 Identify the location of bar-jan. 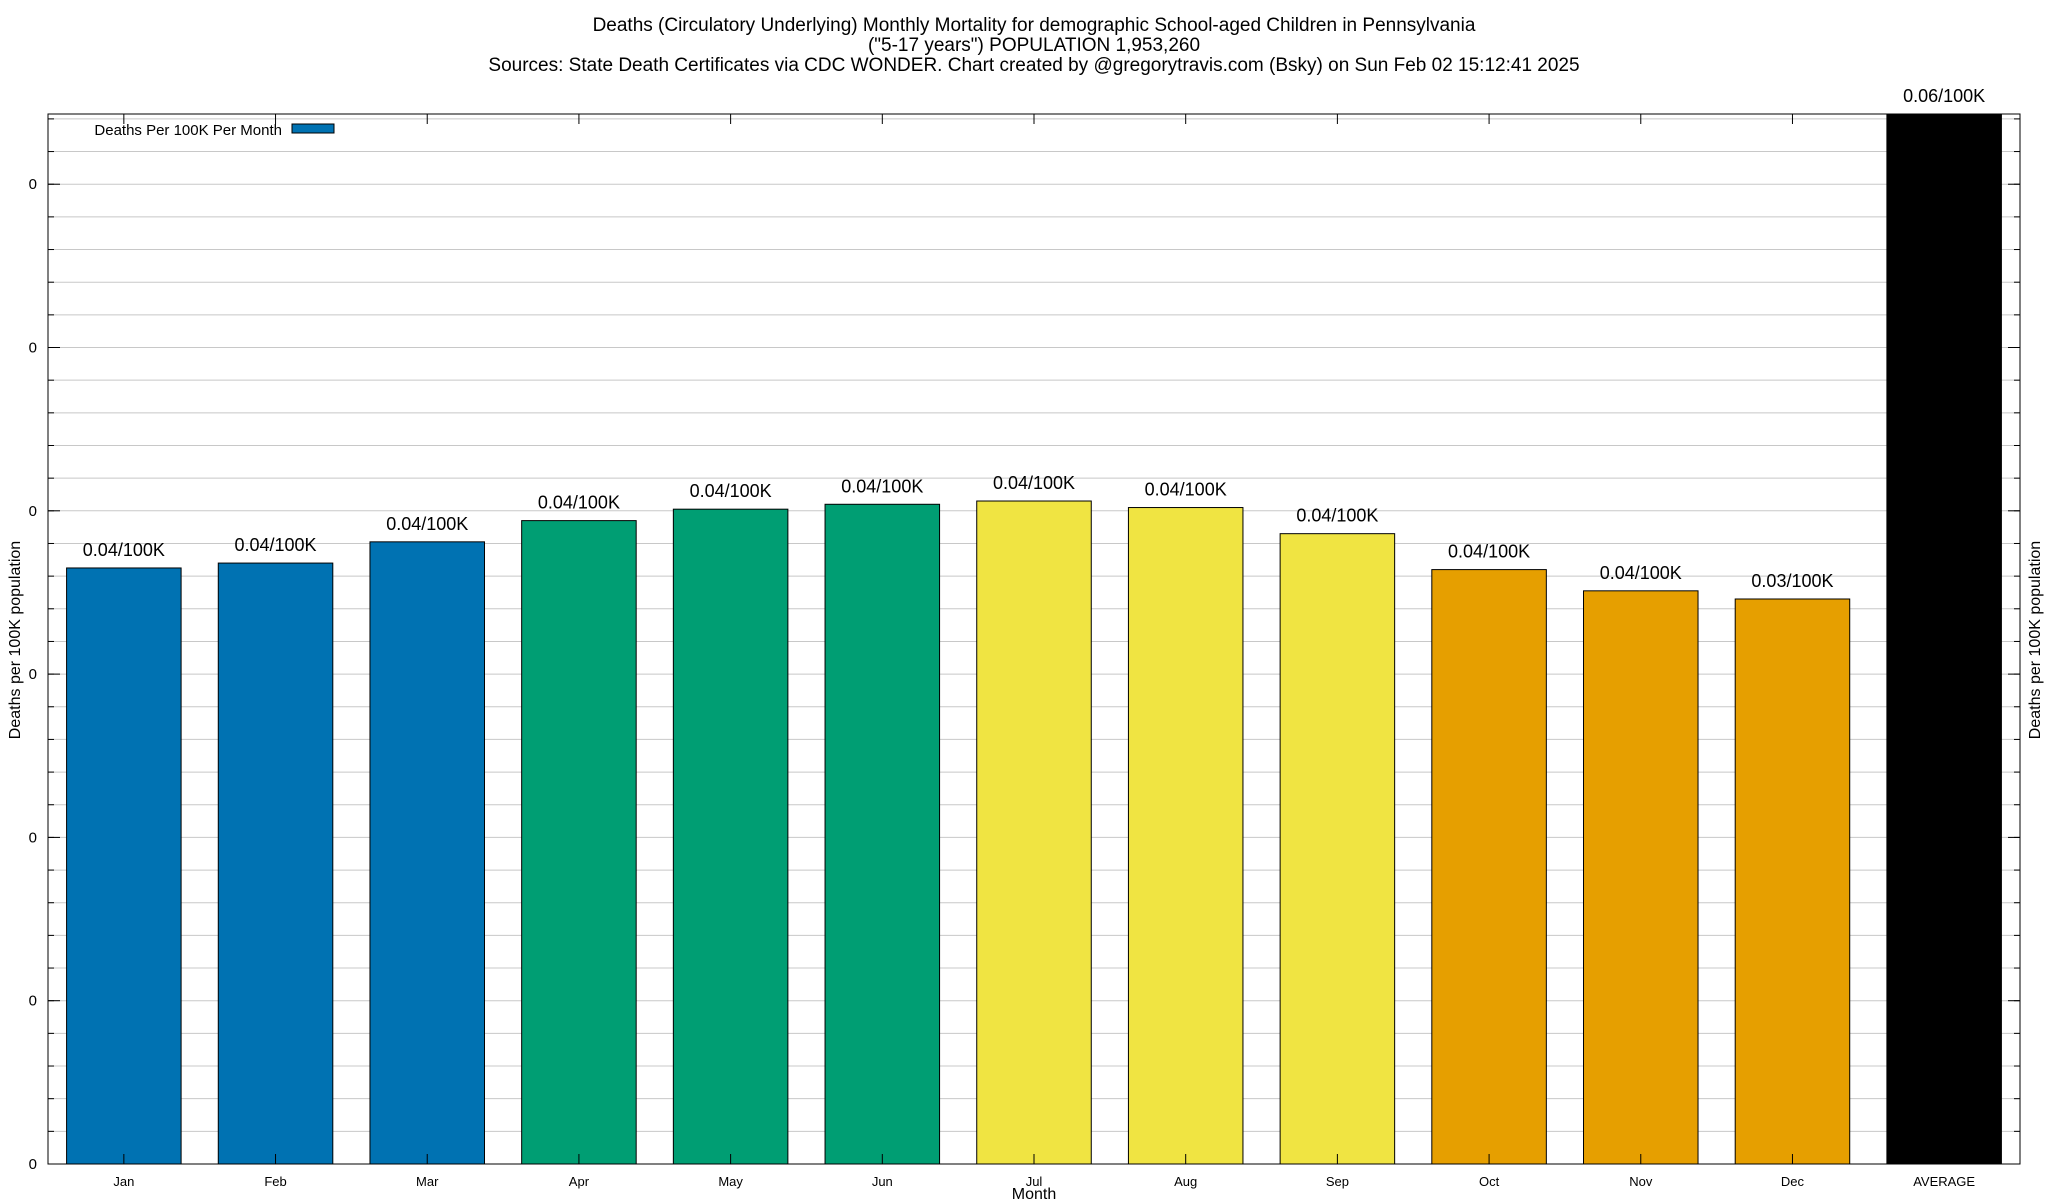
(124, 866).